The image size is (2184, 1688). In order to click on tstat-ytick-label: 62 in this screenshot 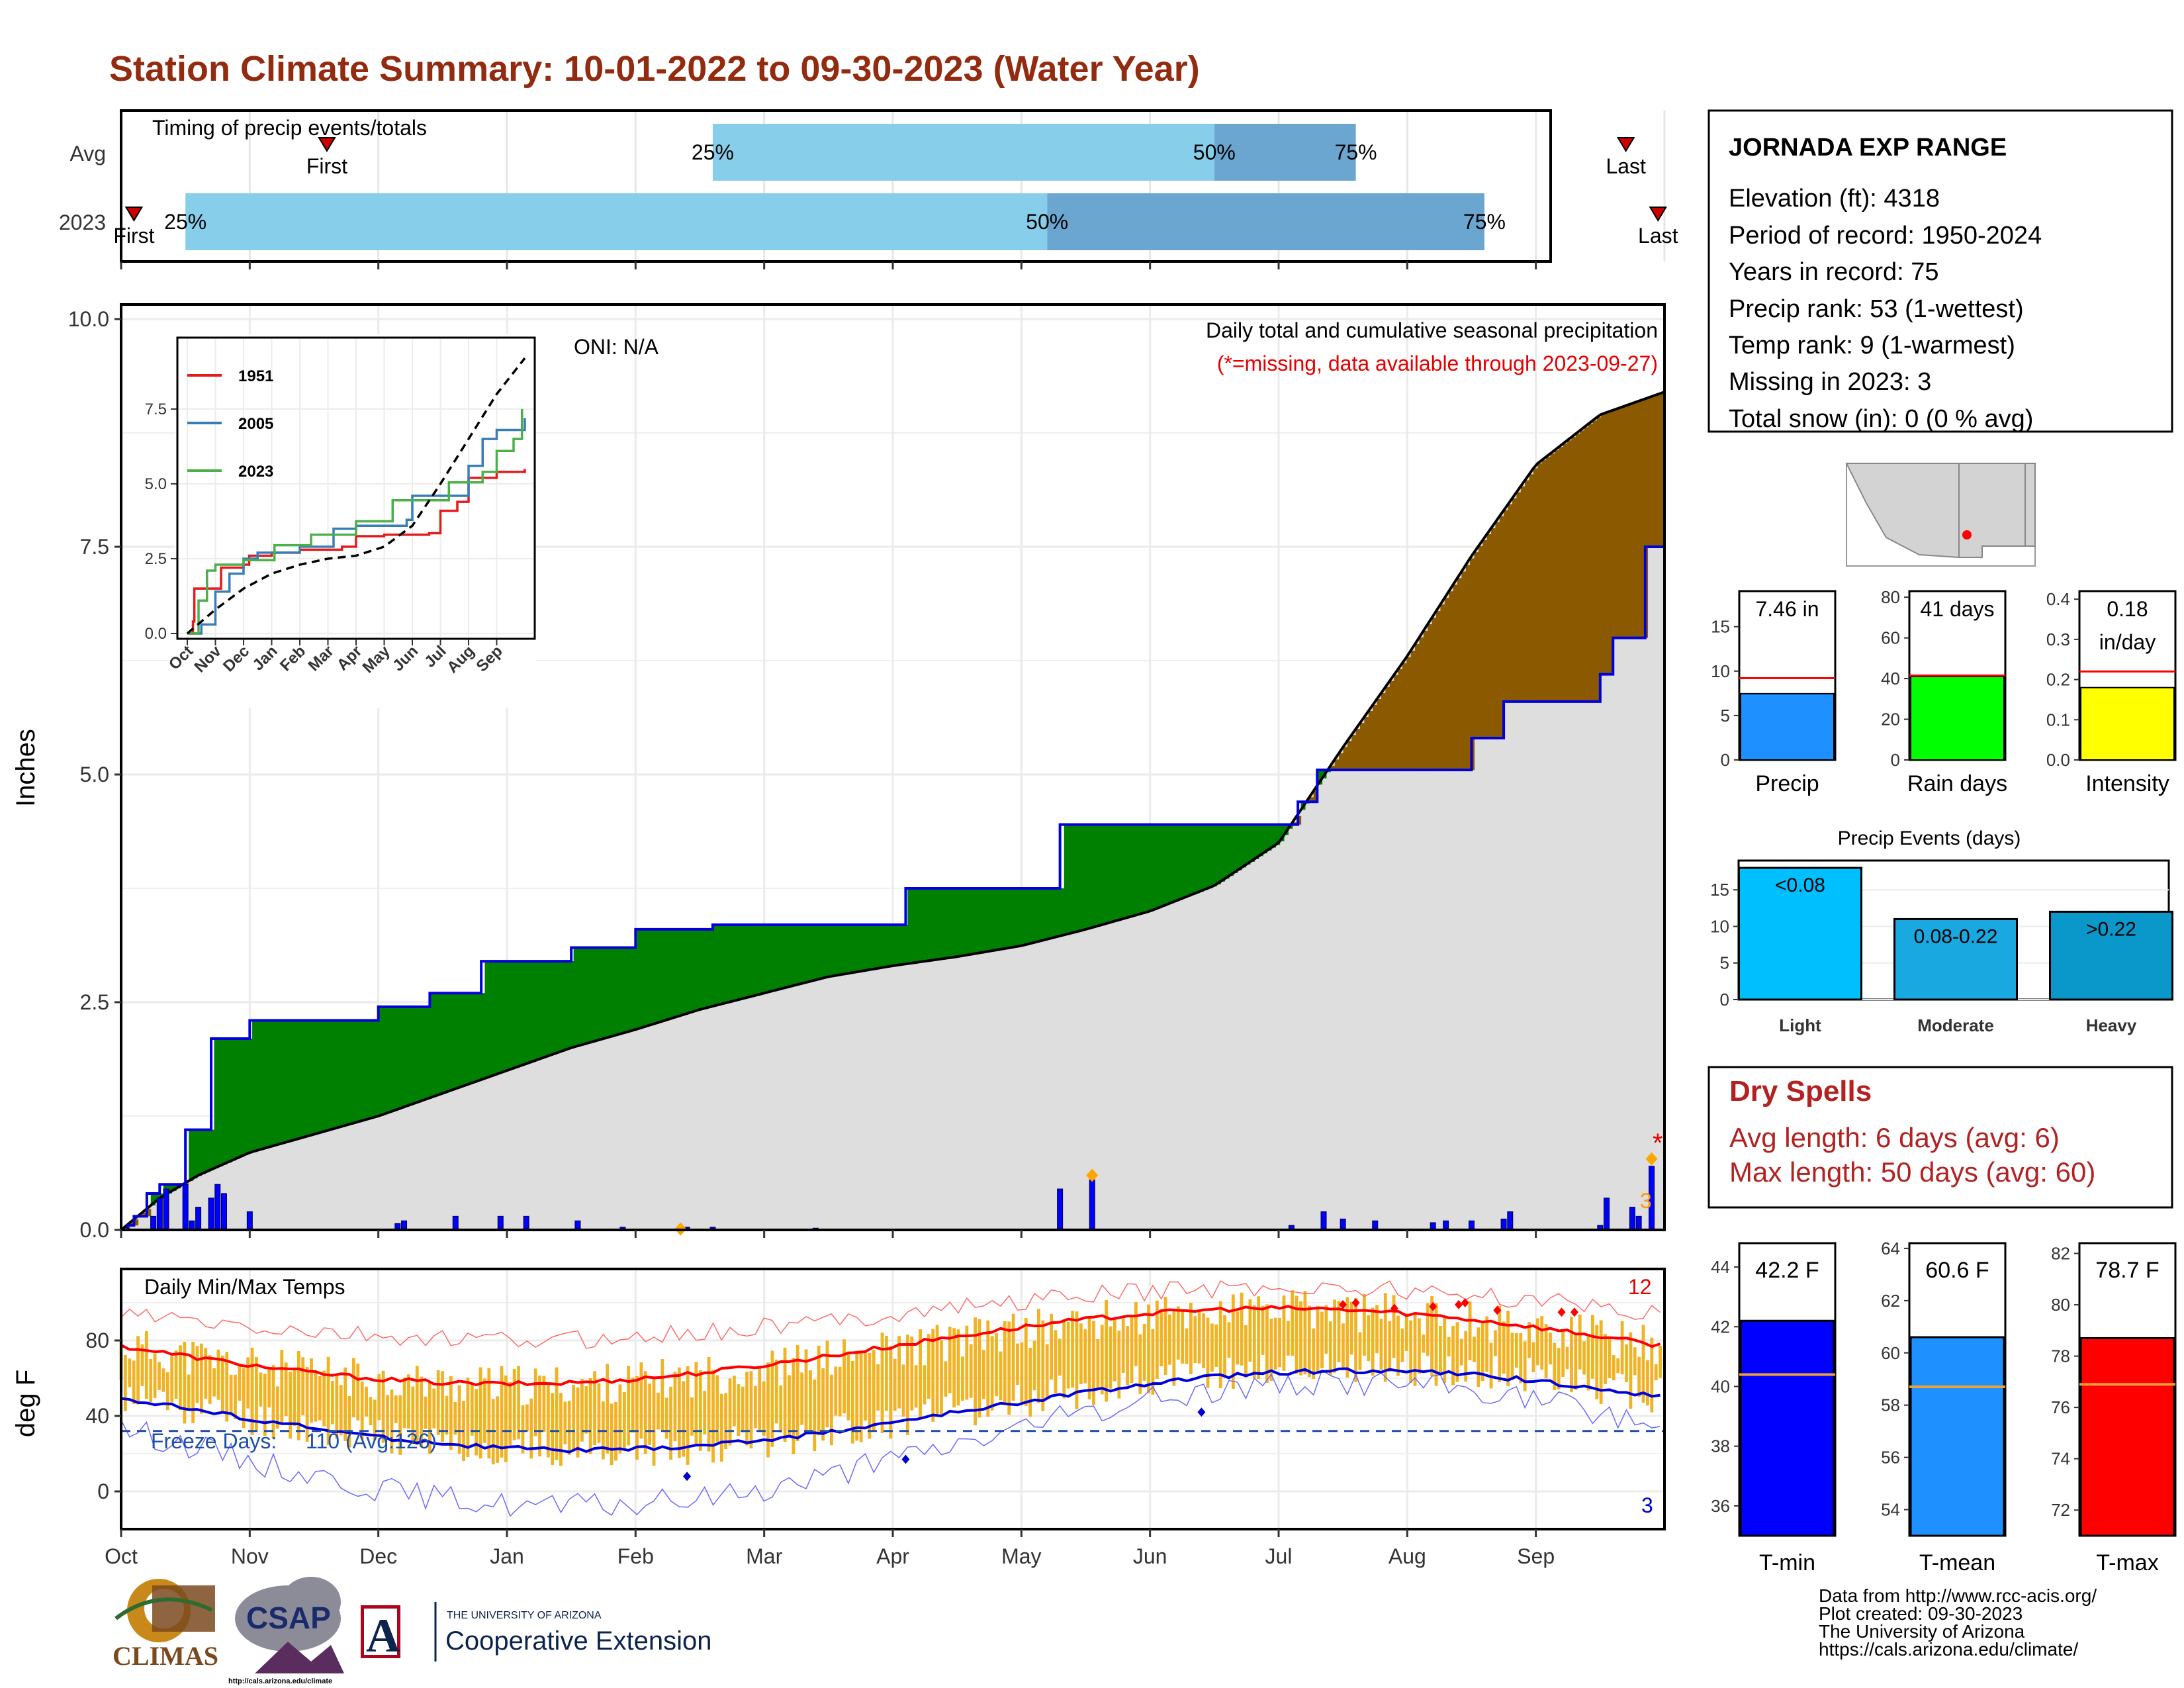, I will do `click(1891, 1301)`.